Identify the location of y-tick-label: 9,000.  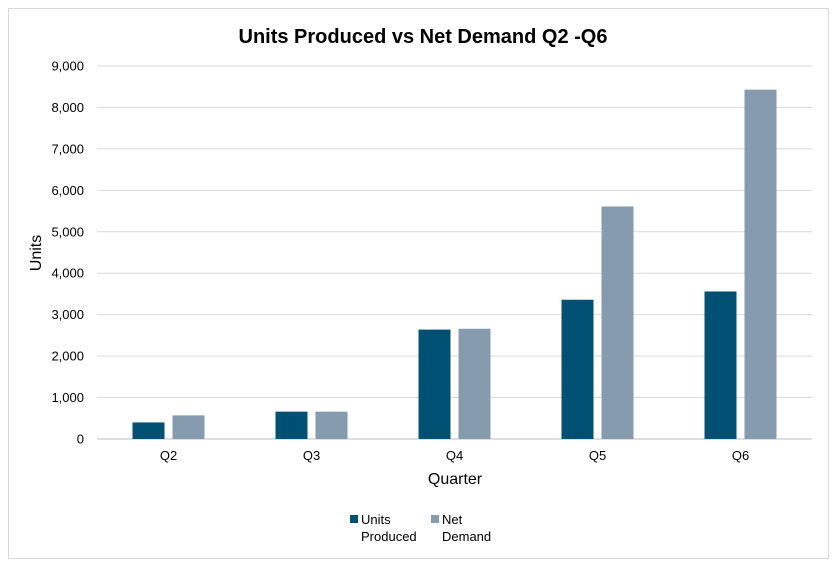
(67, 66).